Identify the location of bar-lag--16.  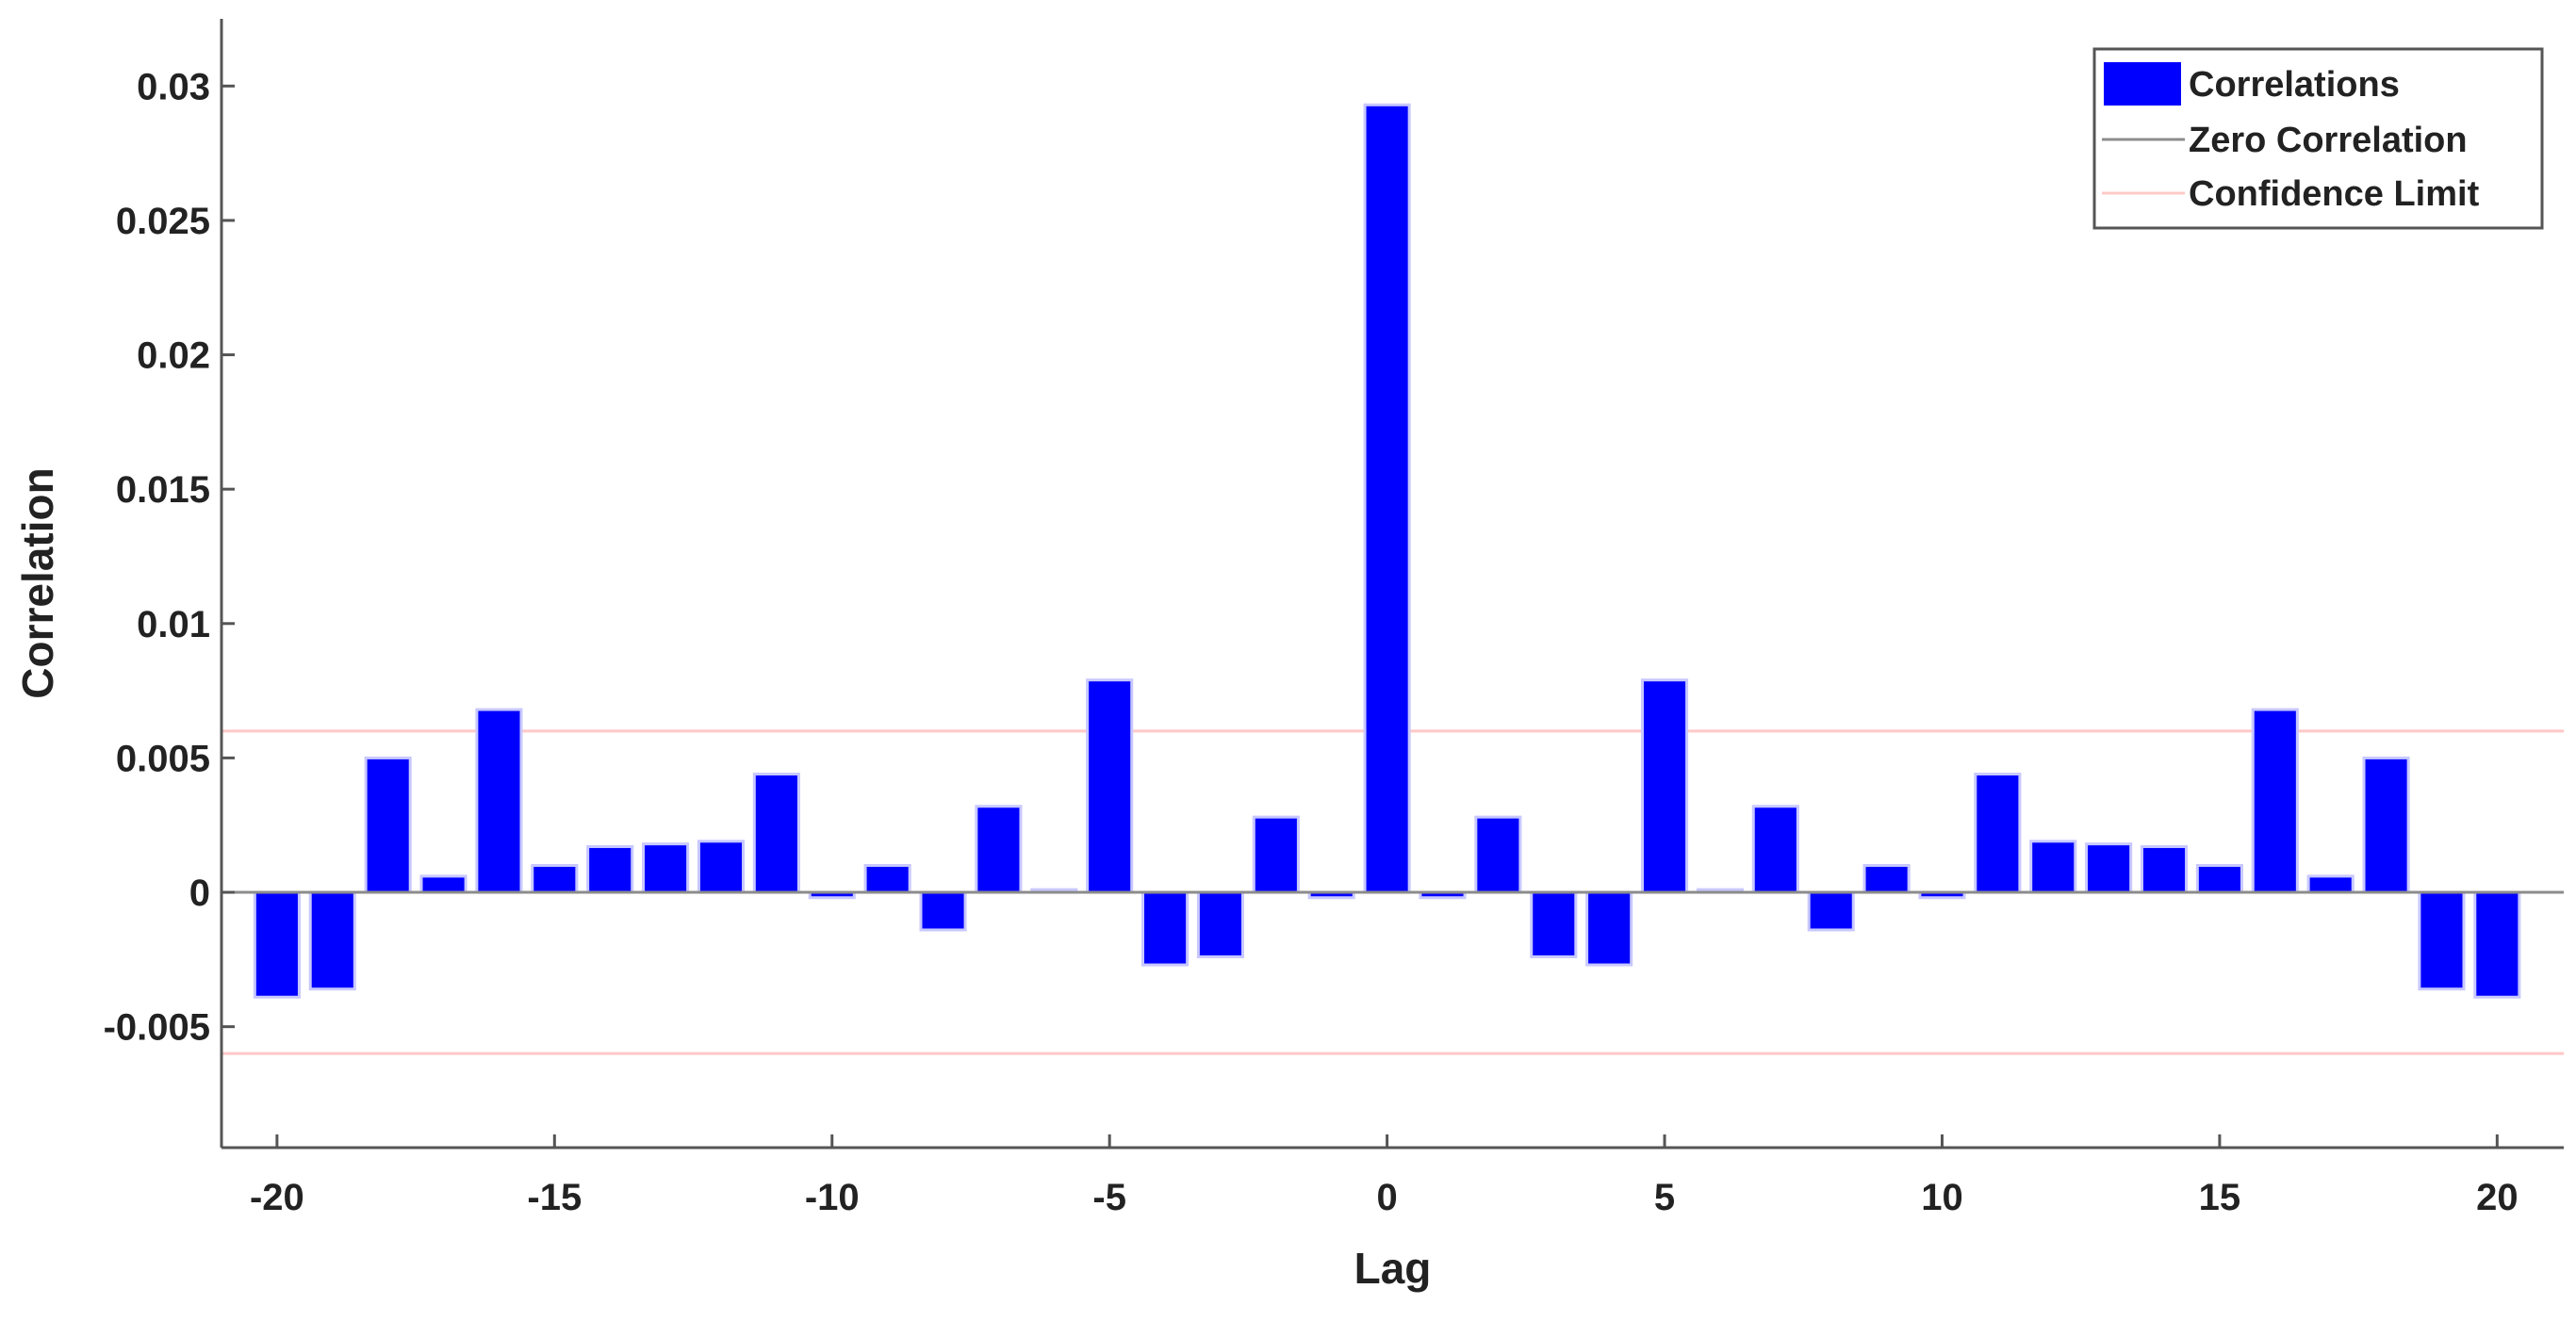
(499, 801).